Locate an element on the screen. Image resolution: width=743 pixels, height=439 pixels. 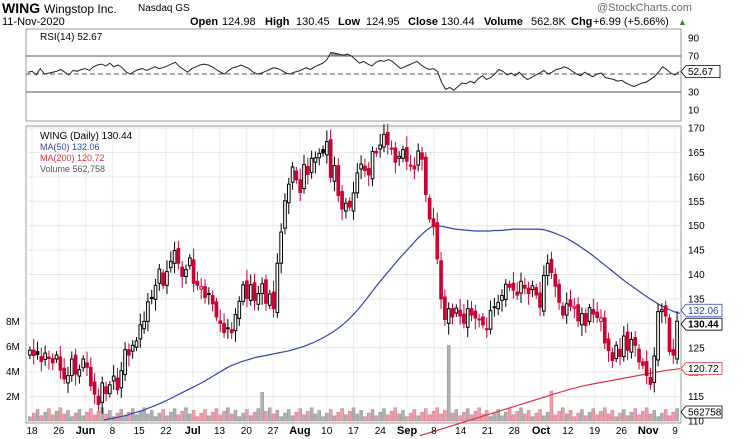
open-value: 124.98 is located at coordinates (239, 22).